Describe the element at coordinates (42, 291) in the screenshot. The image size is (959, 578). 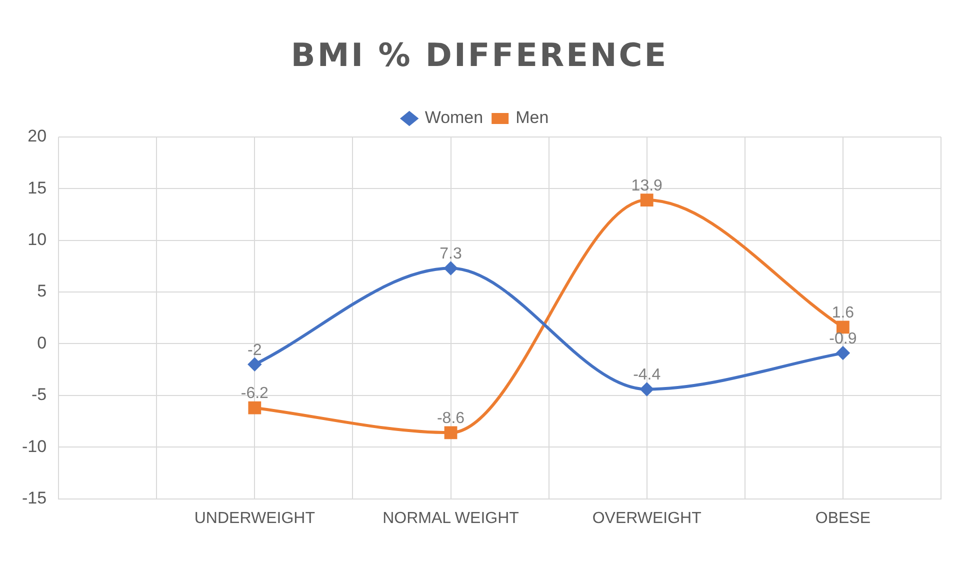
I see `y-tick-label: 5` at that location.